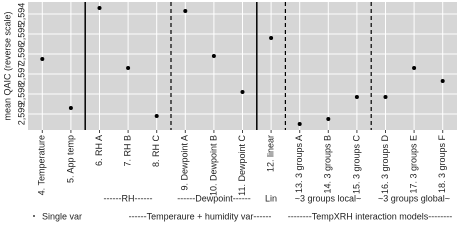  What do you see at coordinates (200, 216) in the screenshot?
I see `section-label: ------Temperaure + humidity var------` at bounding box center [200, 216].